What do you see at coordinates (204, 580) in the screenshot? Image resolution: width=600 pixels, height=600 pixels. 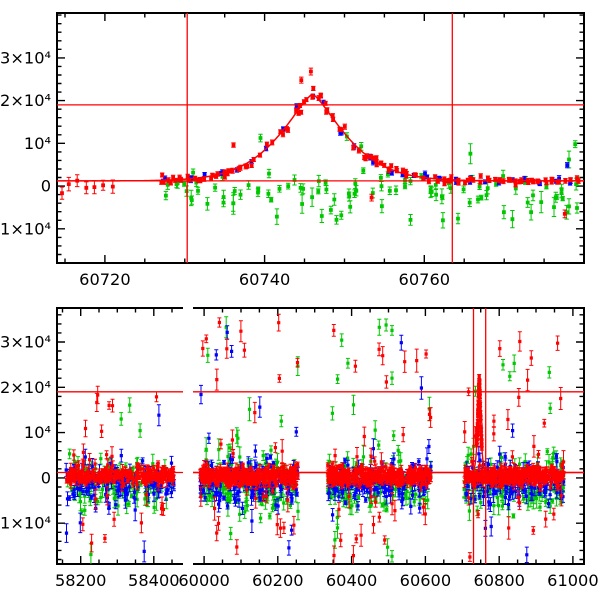 I see `x-tick-label: 60000` at bounding box center [204, 580].